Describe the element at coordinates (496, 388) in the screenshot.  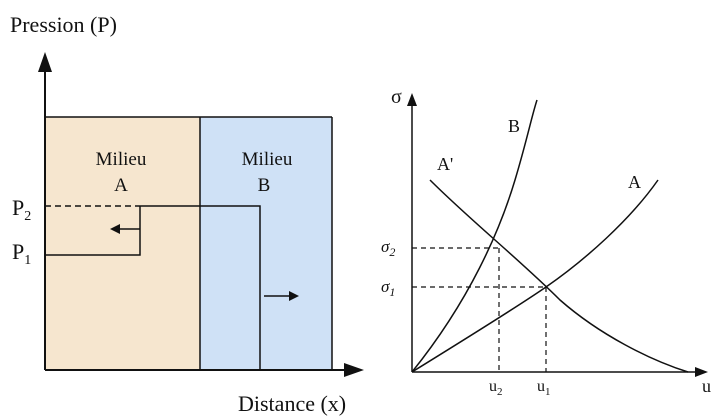
I see `u2-label: u2` at that location.